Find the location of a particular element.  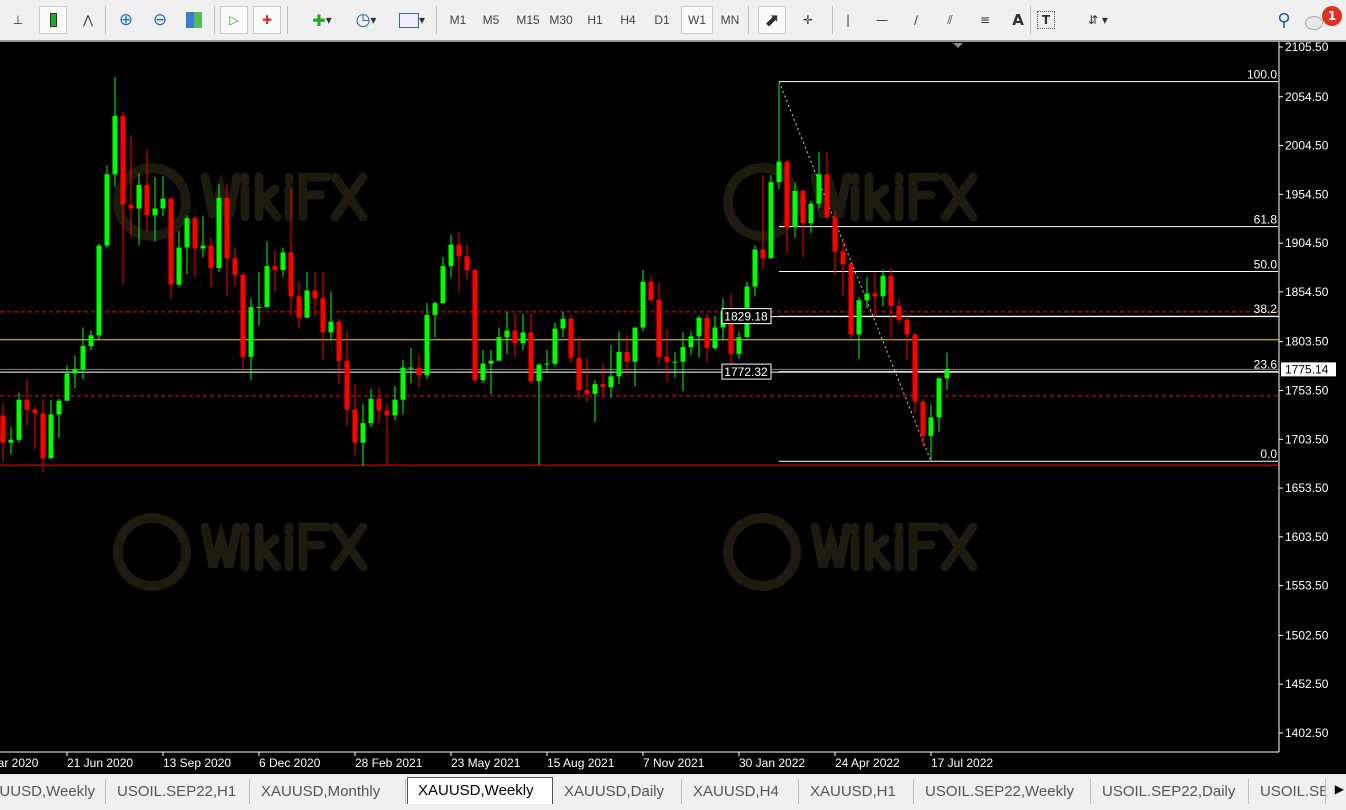

notification-badge: 1 is located at coordinates (1332, 16).